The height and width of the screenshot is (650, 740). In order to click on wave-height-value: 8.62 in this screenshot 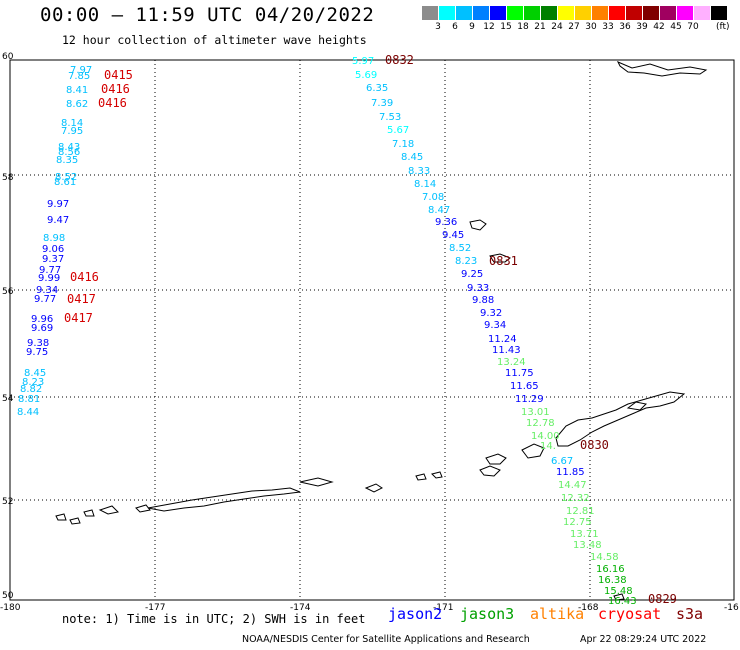, I will do `click(77, 104)`.